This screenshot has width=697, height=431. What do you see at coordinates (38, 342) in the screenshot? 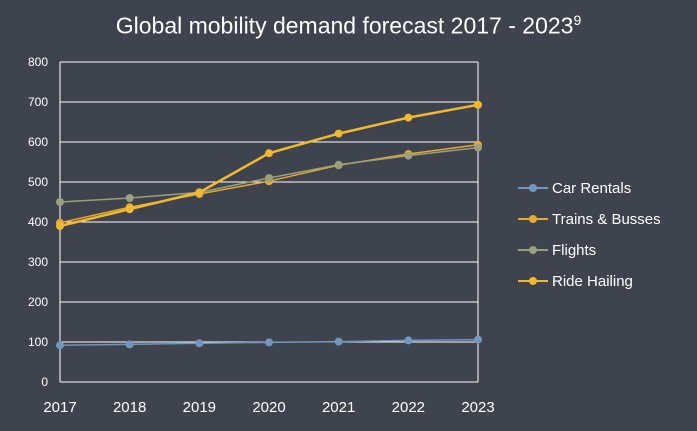
I see `y-tick-label: 100` at bounding box center [38, 342].